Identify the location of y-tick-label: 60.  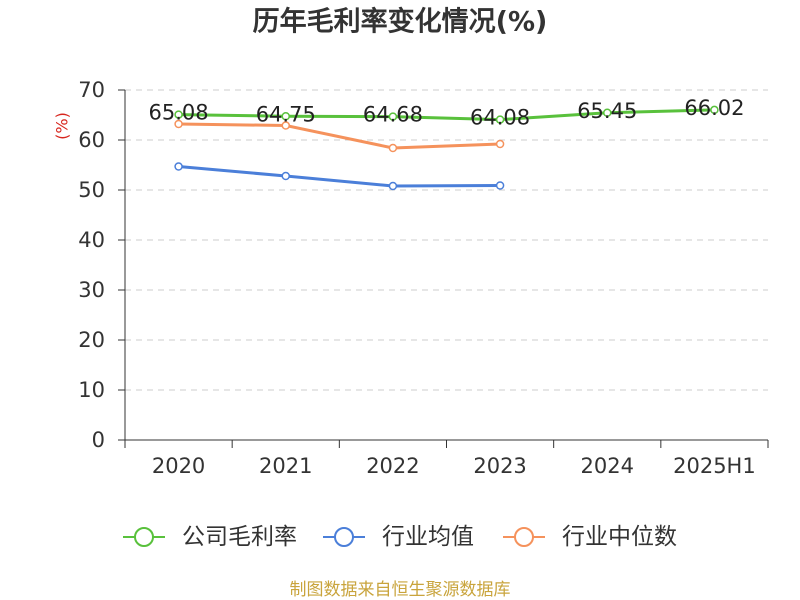
(91, 140).